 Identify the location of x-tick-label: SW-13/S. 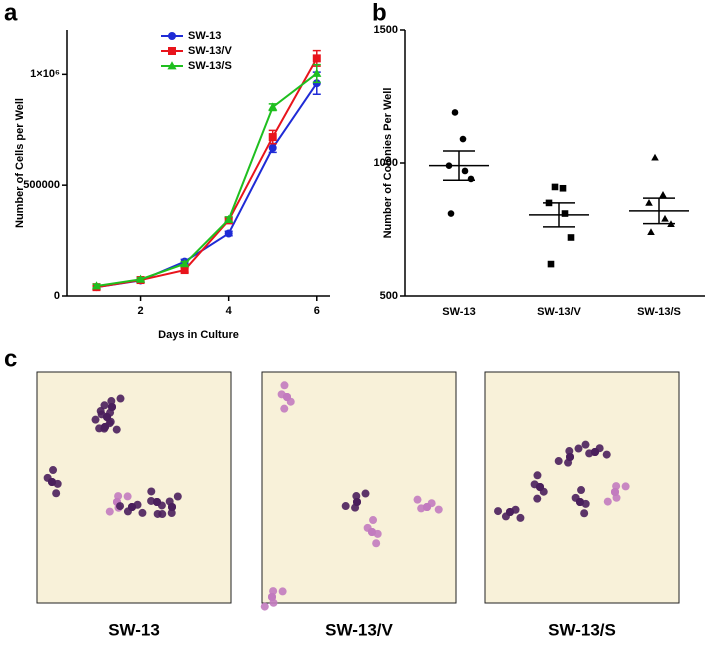
(659, 312).